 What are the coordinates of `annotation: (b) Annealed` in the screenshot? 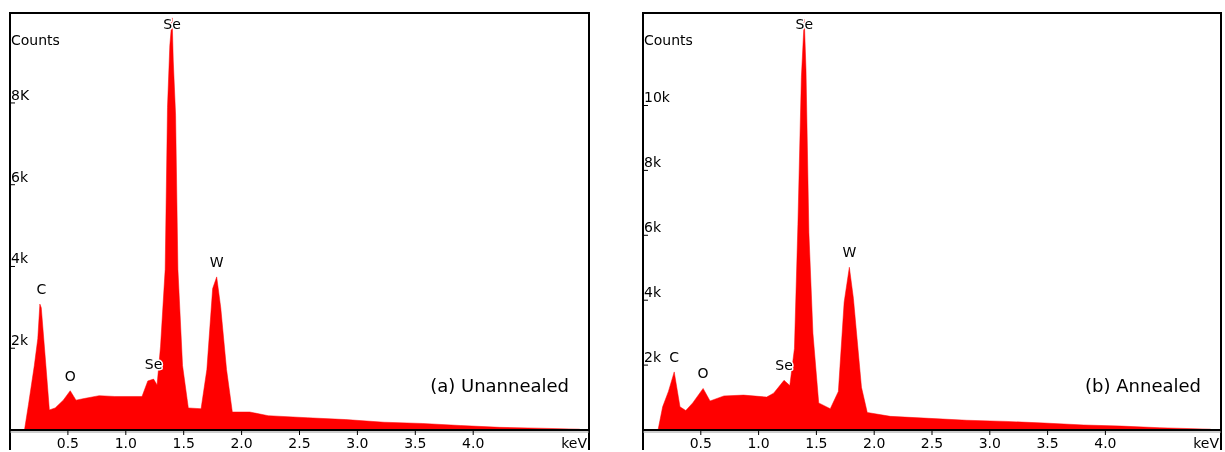 It's located at (1143, 385).